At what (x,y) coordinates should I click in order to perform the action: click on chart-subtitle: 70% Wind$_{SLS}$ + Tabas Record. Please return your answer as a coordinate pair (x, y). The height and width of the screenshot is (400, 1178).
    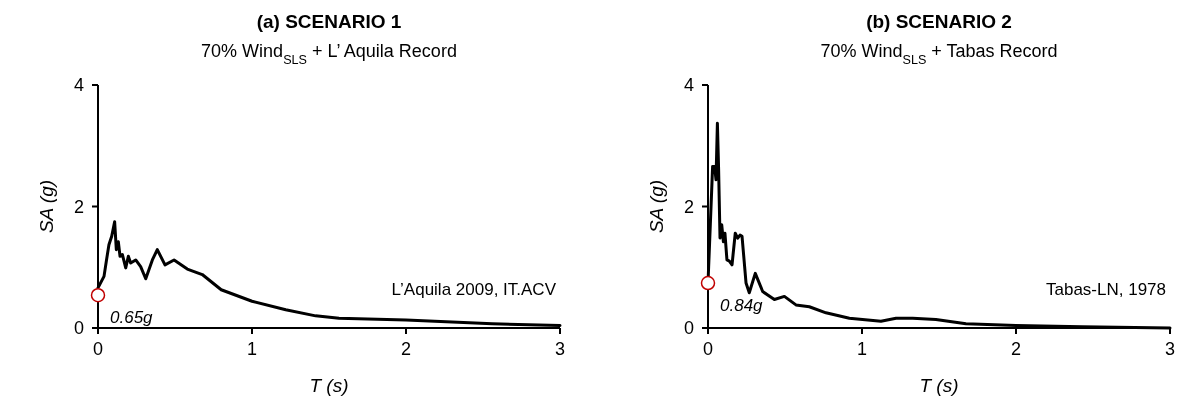
    Looking at the image, I should click on (939, 54).